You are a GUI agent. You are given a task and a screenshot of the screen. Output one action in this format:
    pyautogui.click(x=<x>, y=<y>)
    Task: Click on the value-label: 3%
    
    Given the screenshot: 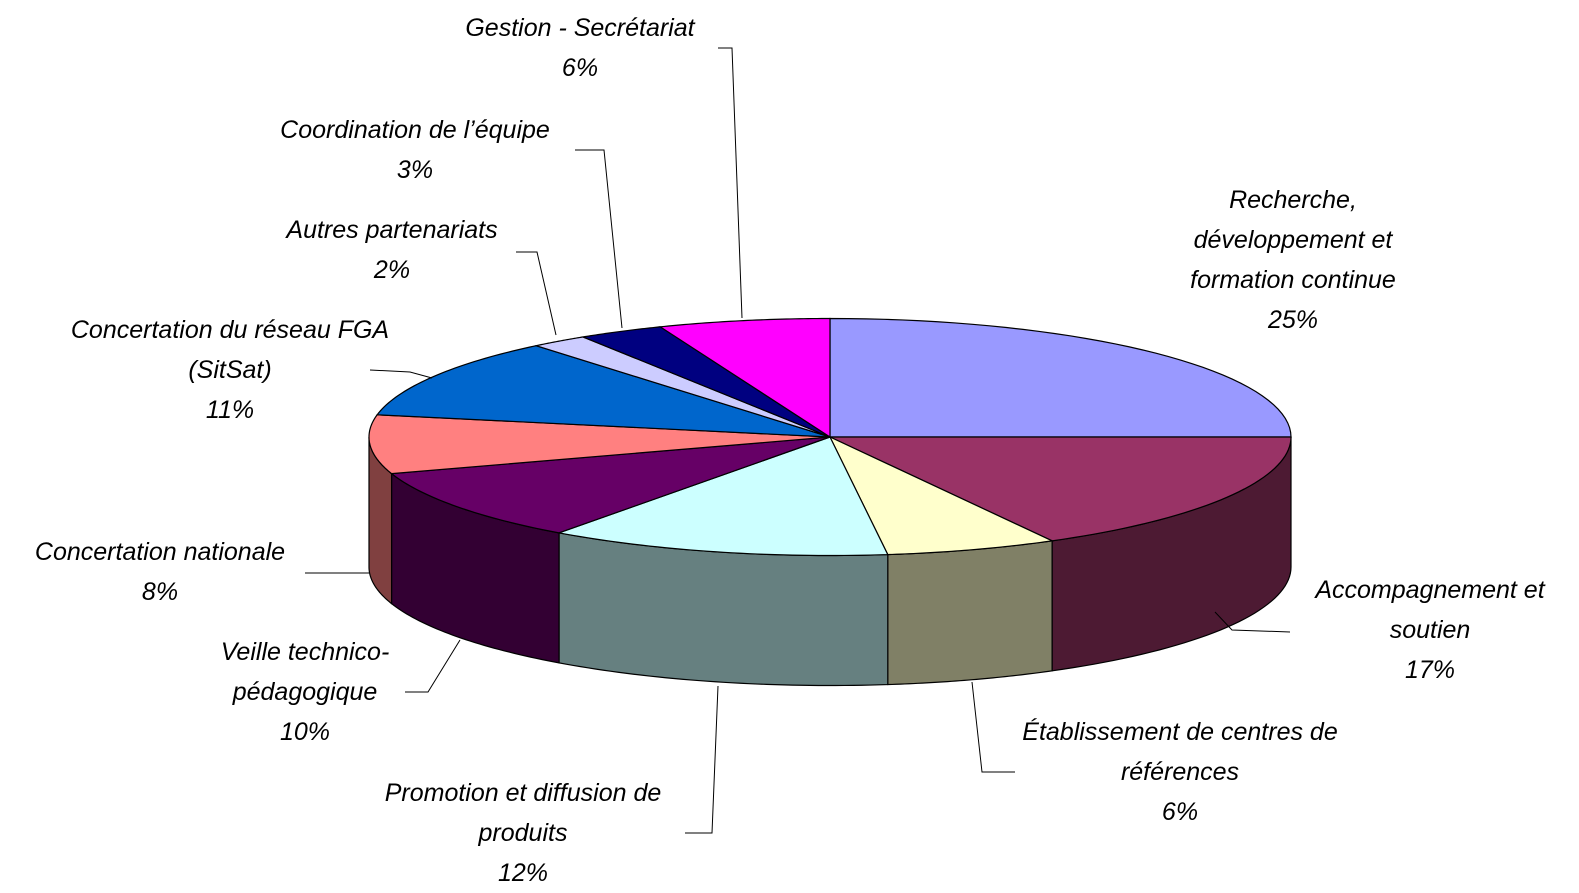 What is the action you would take?
    pyautogui.click(x=415, y=170)
    